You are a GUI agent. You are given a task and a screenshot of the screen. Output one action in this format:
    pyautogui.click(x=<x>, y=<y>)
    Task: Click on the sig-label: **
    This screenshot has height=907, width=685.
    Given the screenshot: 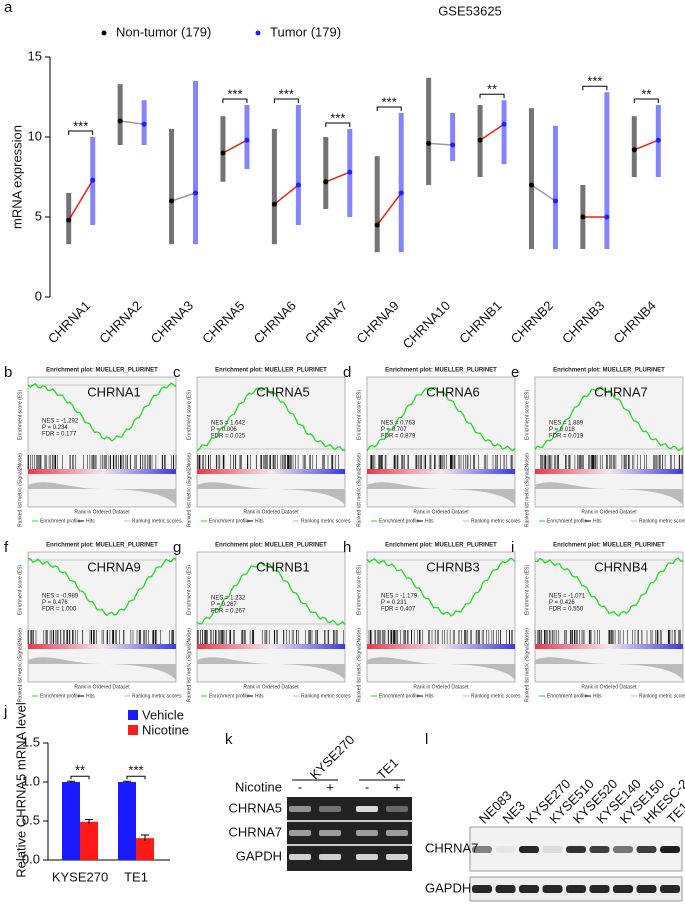 What is the action you would take?
    pyautogui.click(x=80, y=770)
    